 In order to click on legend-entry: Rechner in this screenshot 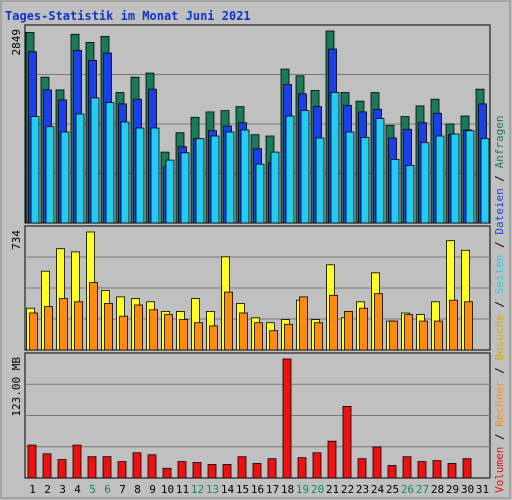, I will do `click(499, 403)`.